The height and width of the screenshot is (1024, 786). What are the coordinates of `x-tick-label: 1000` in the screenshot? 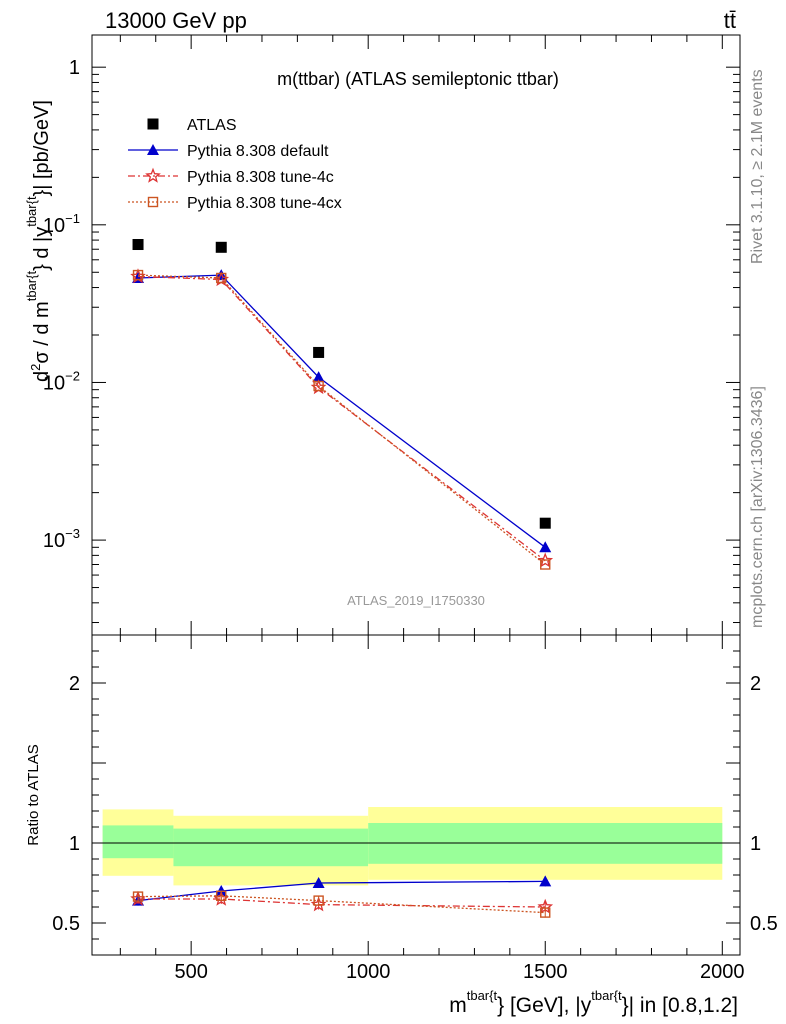 It's located at (368, 972).